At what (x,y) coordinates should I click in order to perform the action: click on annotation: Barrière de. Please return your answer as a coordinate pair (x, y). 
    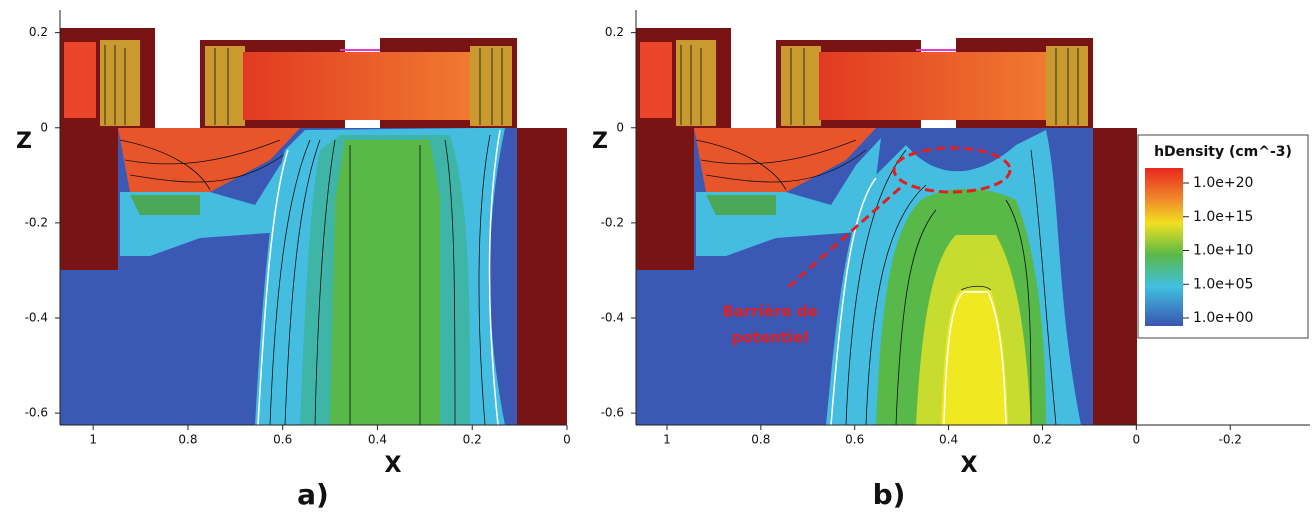
    Looking at the image, I should click on (769, 312).